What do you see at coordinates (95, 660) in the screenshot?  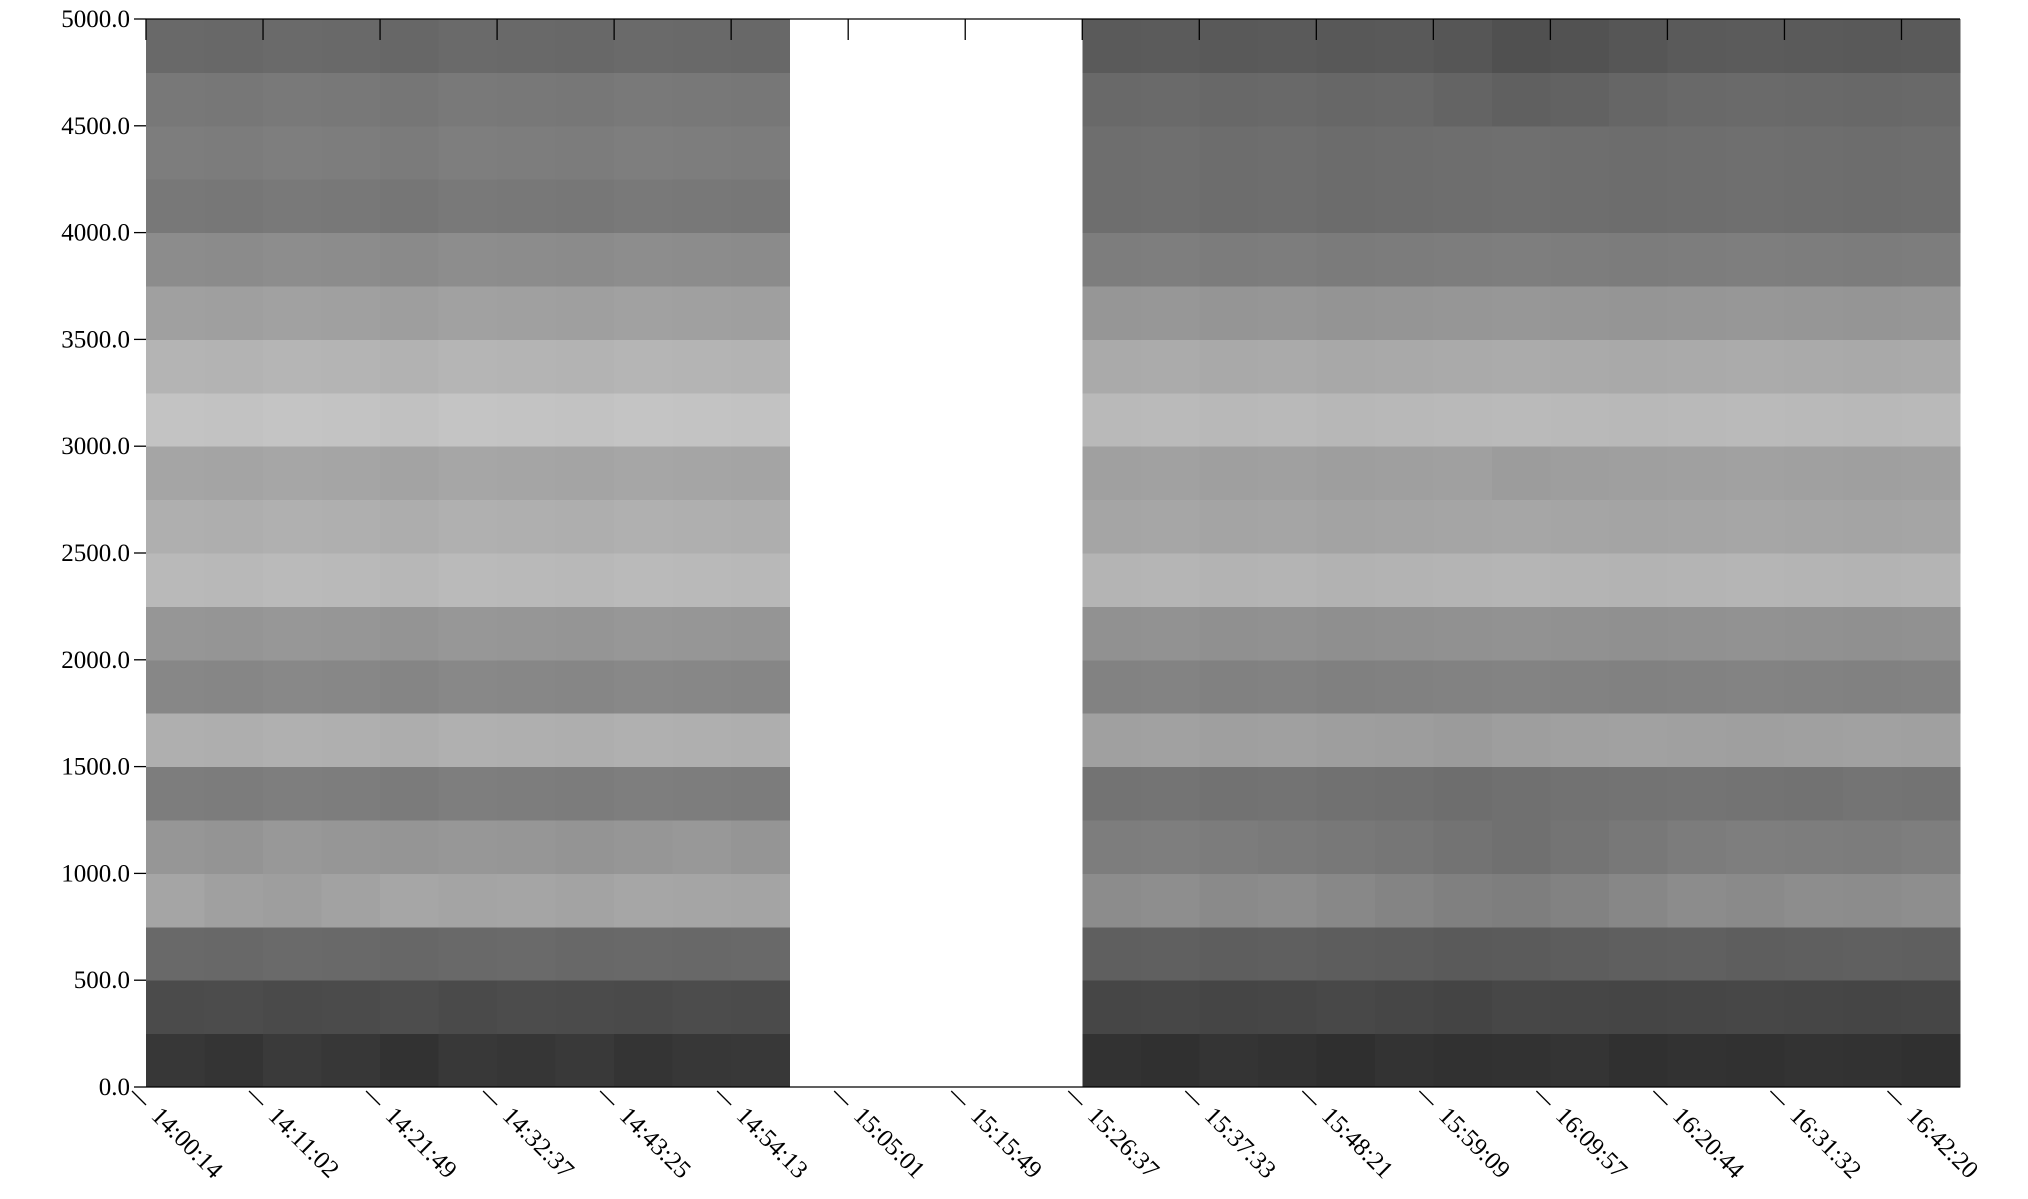 I see `y-tick-label: 2000.0` at bounding box center [95, 660].